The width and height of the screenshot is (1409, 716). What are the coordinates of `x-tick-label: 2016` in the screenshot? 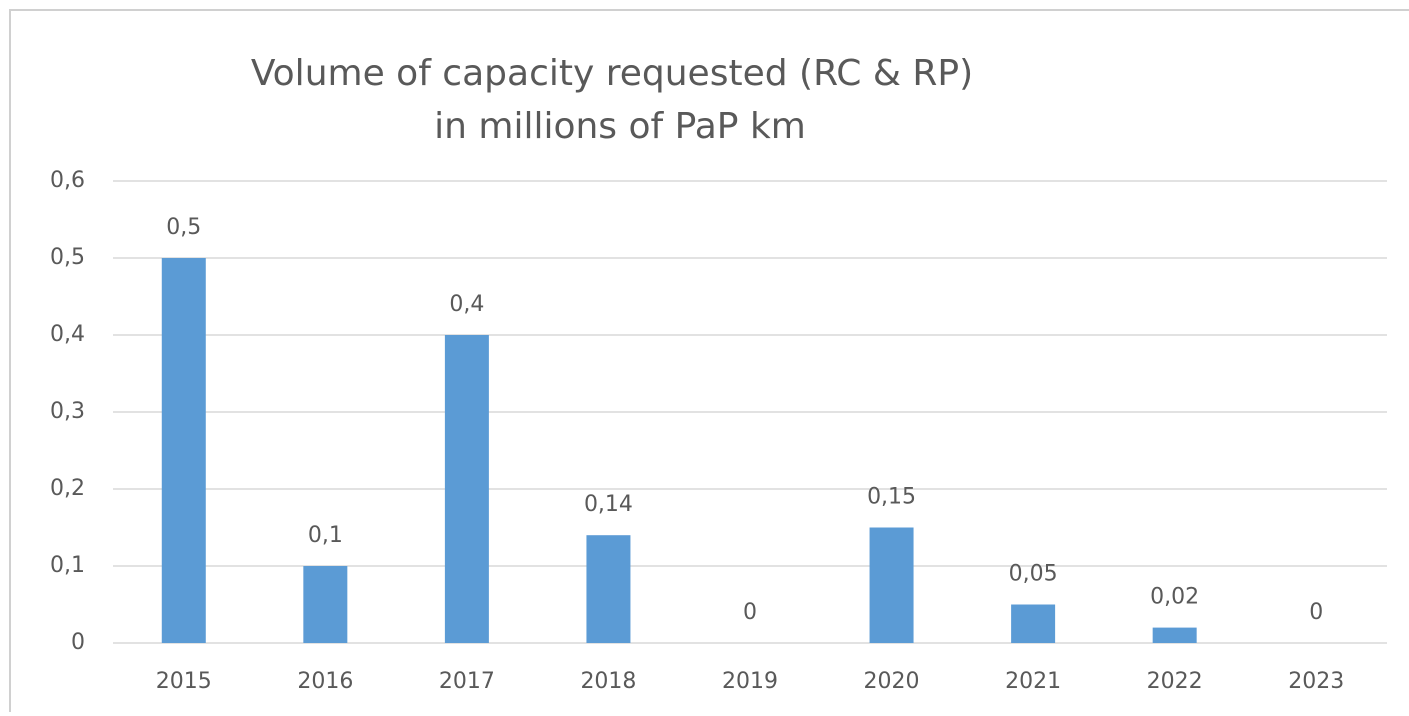 It's located at (325, 681).